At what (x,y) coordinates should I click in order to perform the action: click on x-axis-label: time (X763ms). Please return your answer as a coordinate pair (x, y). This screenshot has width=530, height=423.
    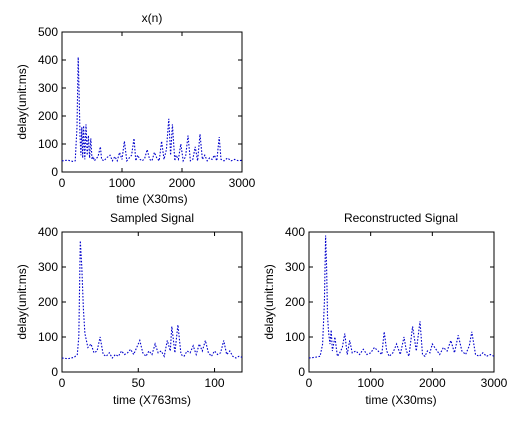
    Looking at the image, I should click on (152, 400).